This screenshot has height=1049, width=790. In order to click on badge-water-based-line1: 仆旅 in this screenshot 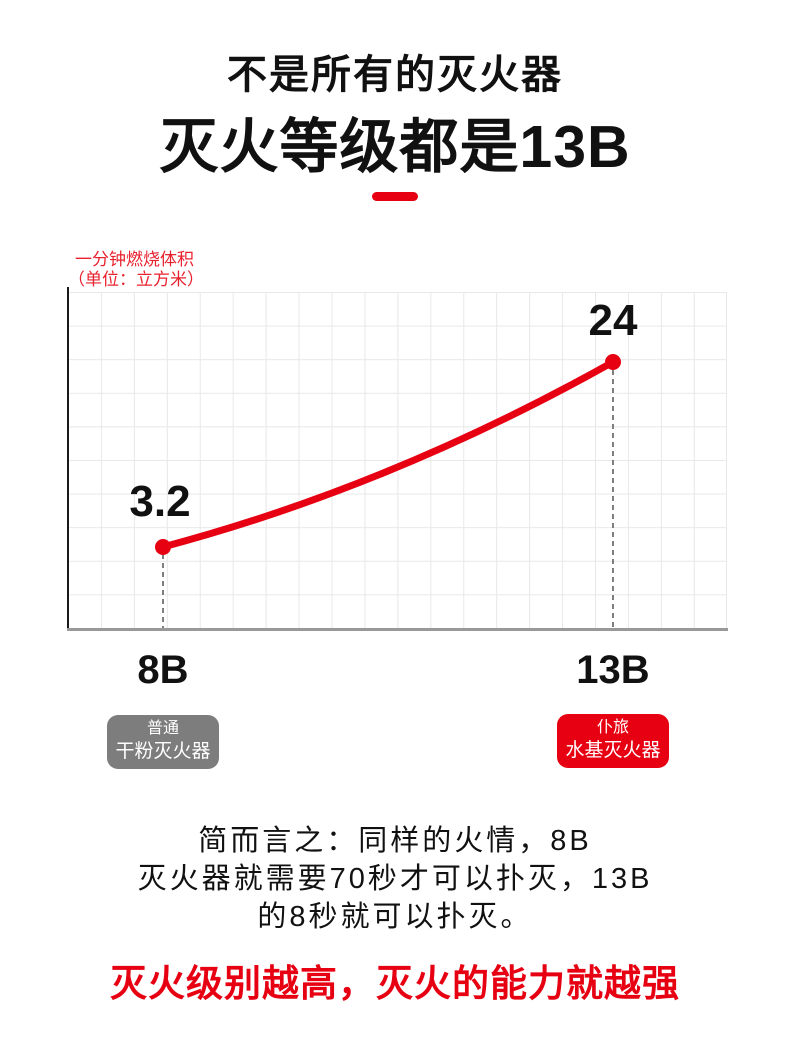, I will do `click(612, 728)`.